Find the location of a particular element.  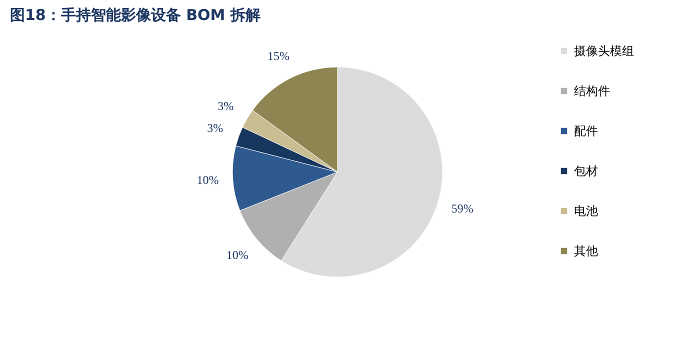

chart-title: 图18：手持智能影像设备 BOM 拆解 is located at coordinates (135, 15).